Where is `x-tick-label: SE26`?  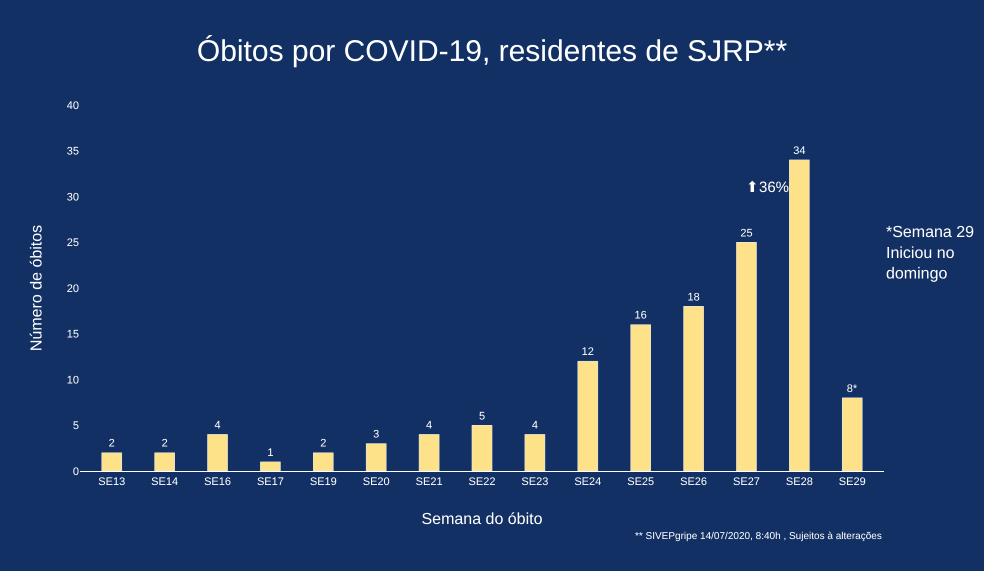 x-tick-label: SE26 is located at coordinates (694, 482).